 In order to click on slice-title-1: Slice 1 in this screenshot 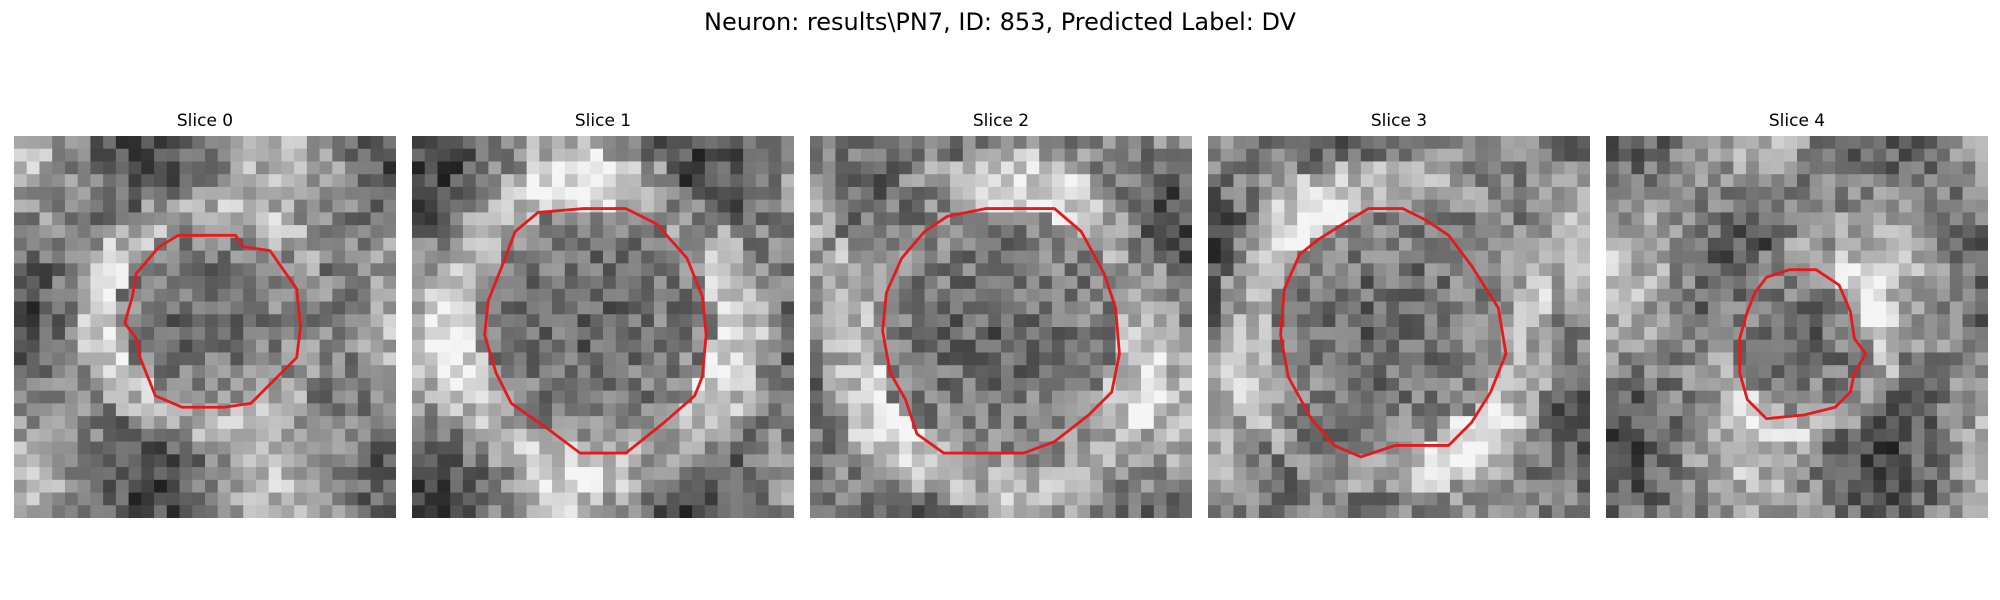, I will do `click(603, 121)`.